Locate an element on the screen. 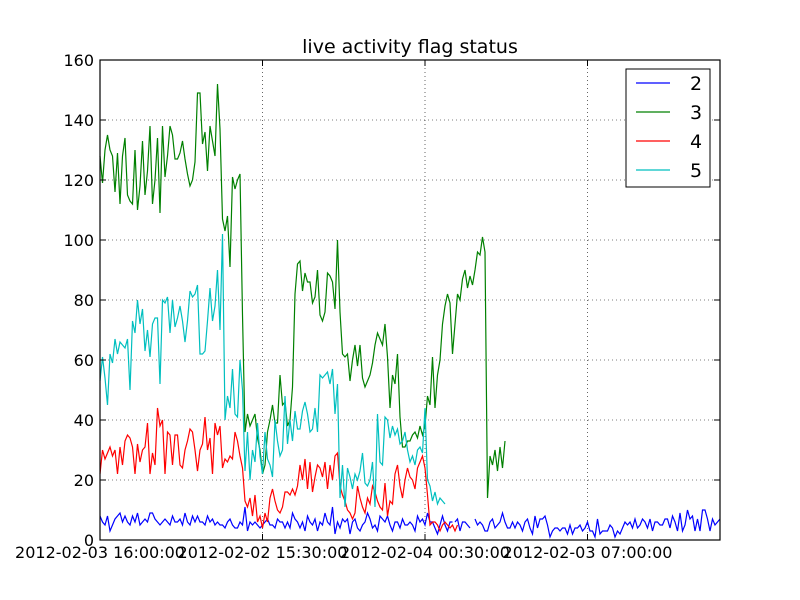 This screenshot has width=800, height=600. legend-label-2: 2 is located at coordinates (696, 84).